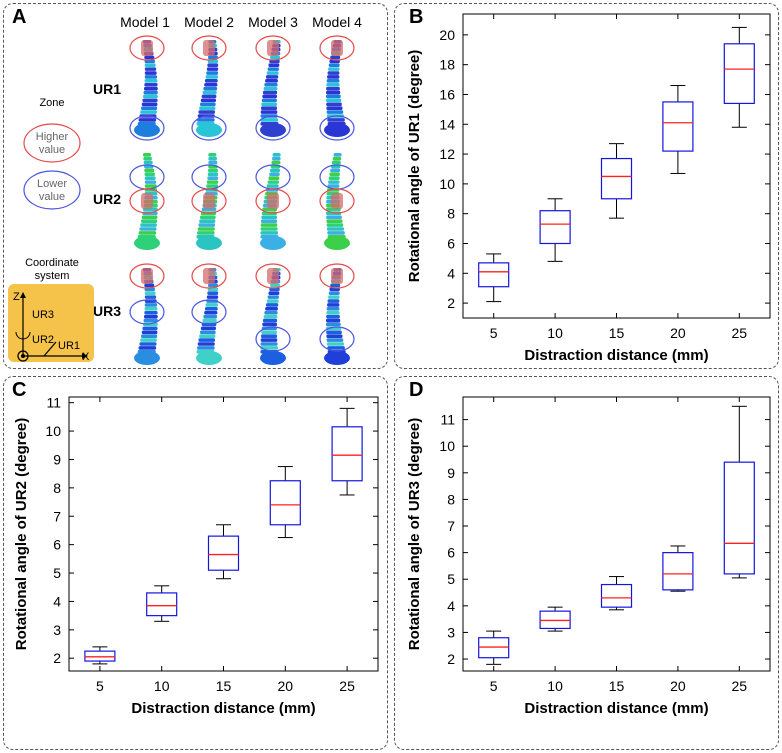 The width and height of the screenshot is (782, 753). What do you see at coordinates (273, 22) in the screenshot?
I see `model-header: Model 3` at bounding box center [273, 22].